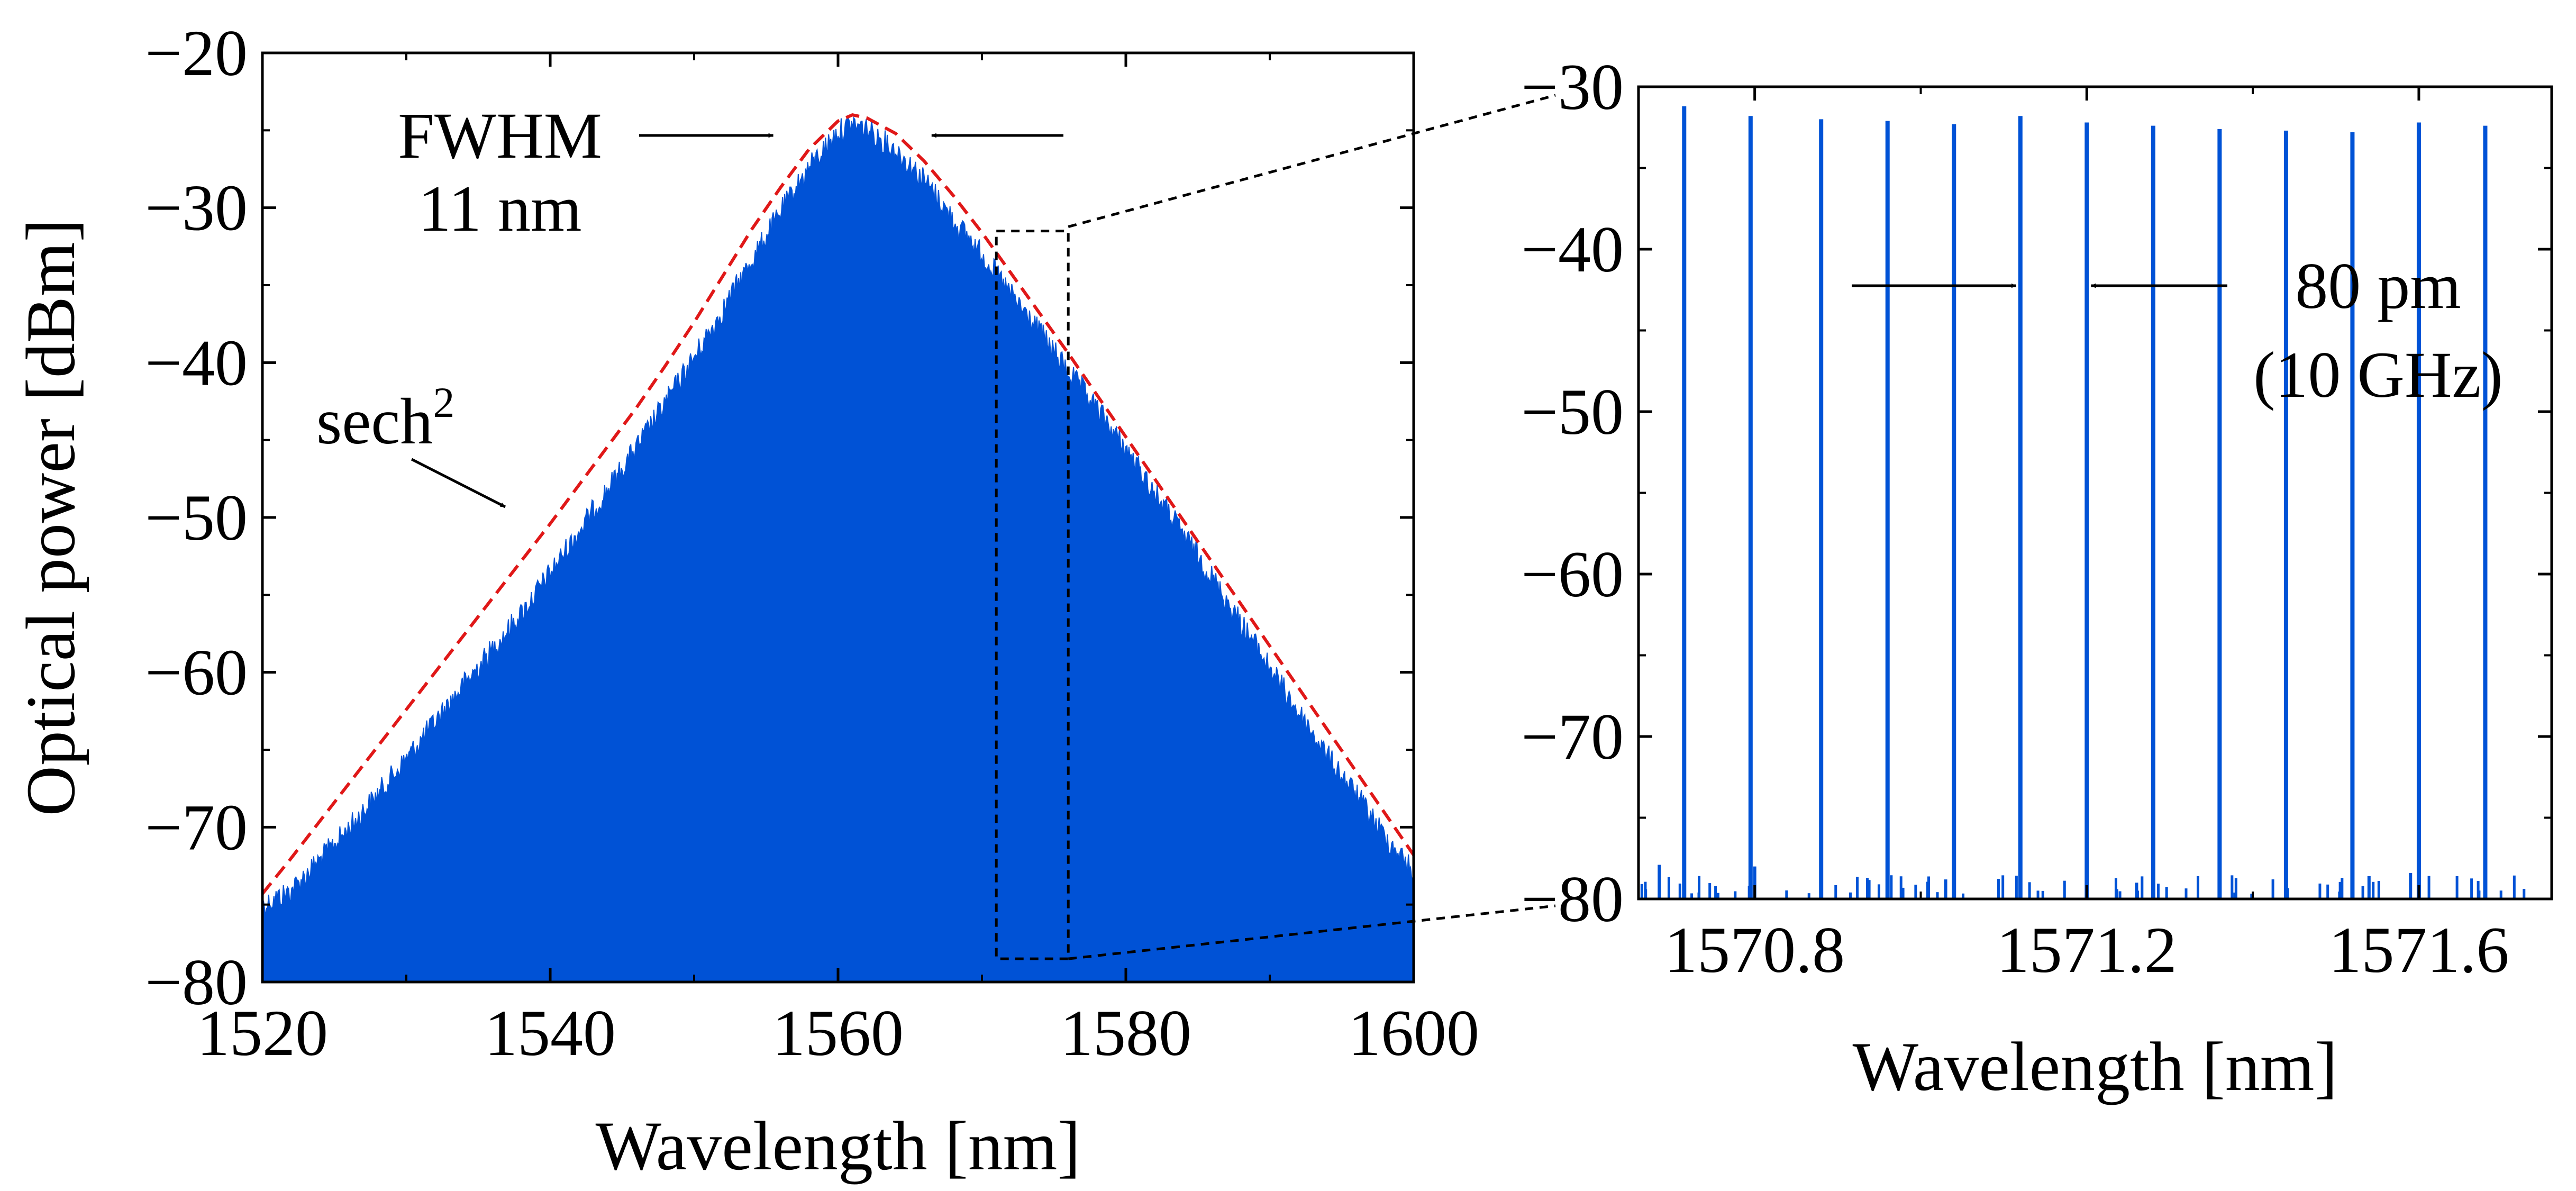 The width and height of the screenshot is (2576, 1191). What do you see at coordinates (1572, 412) in the screenshot?
I see `zoom-y-tick-label: −50` at bounding box center [1572, 412].